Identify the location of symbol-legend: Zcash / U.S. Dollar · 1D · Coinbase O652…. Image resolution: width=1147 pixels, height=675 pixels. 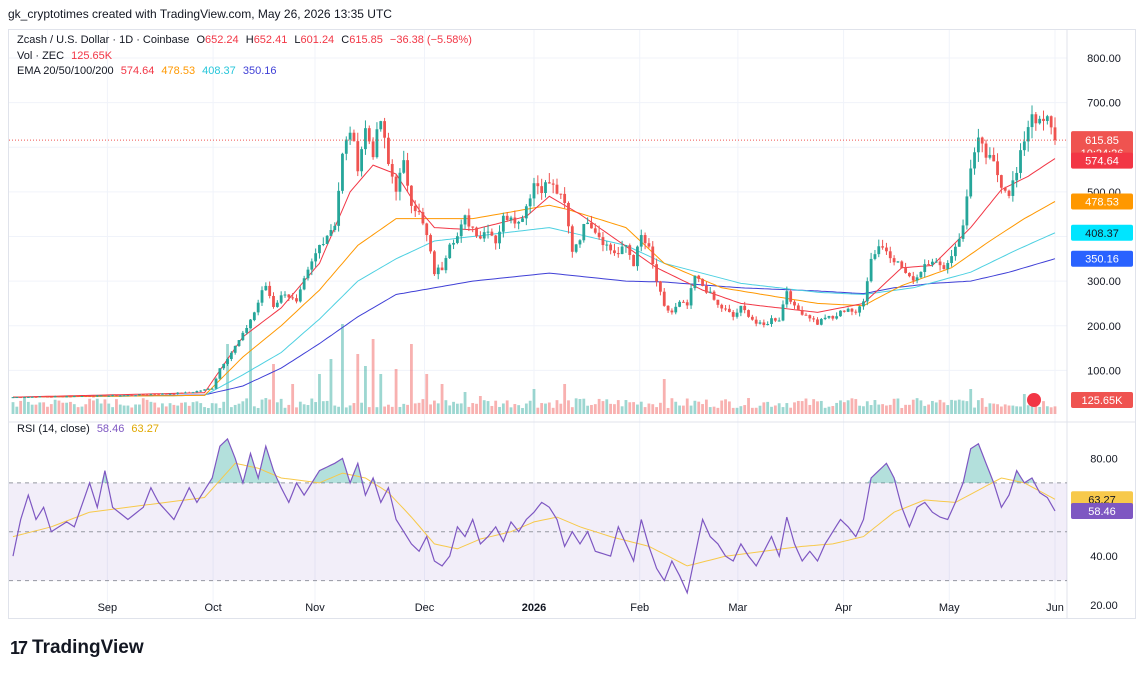
(246, 40).